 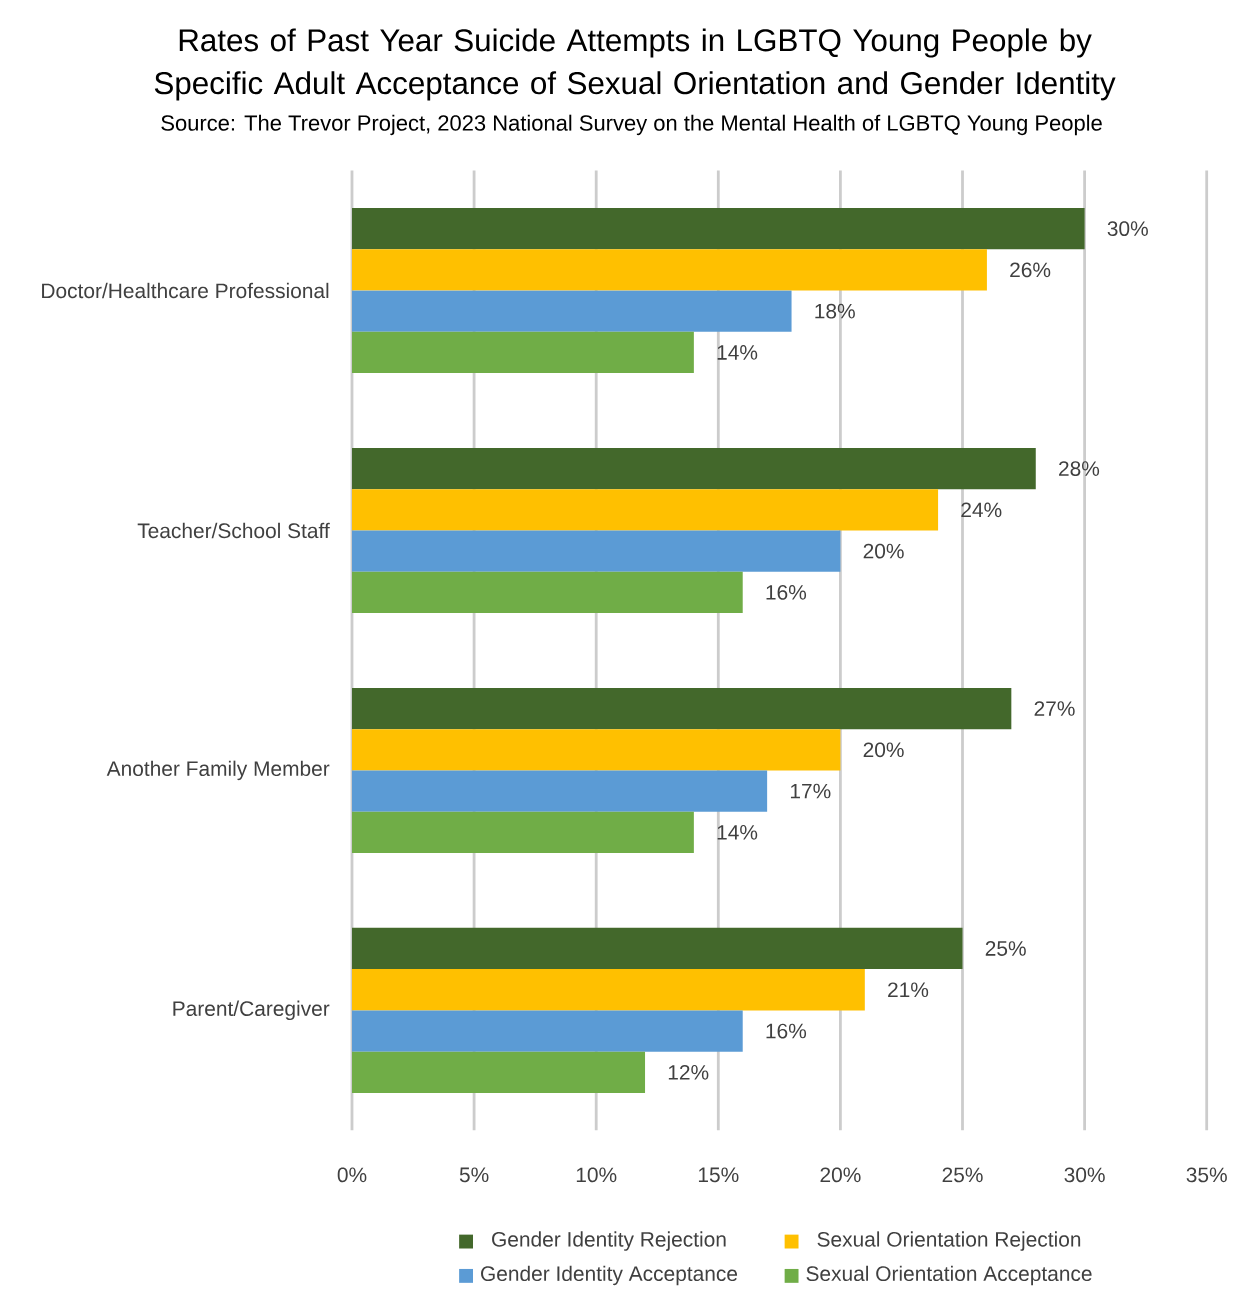 What do you see at coordinates (233, 530) in the screenshot?
I see `y-tick-label: Teacher/School Staff` at bounding box center [233, 530].